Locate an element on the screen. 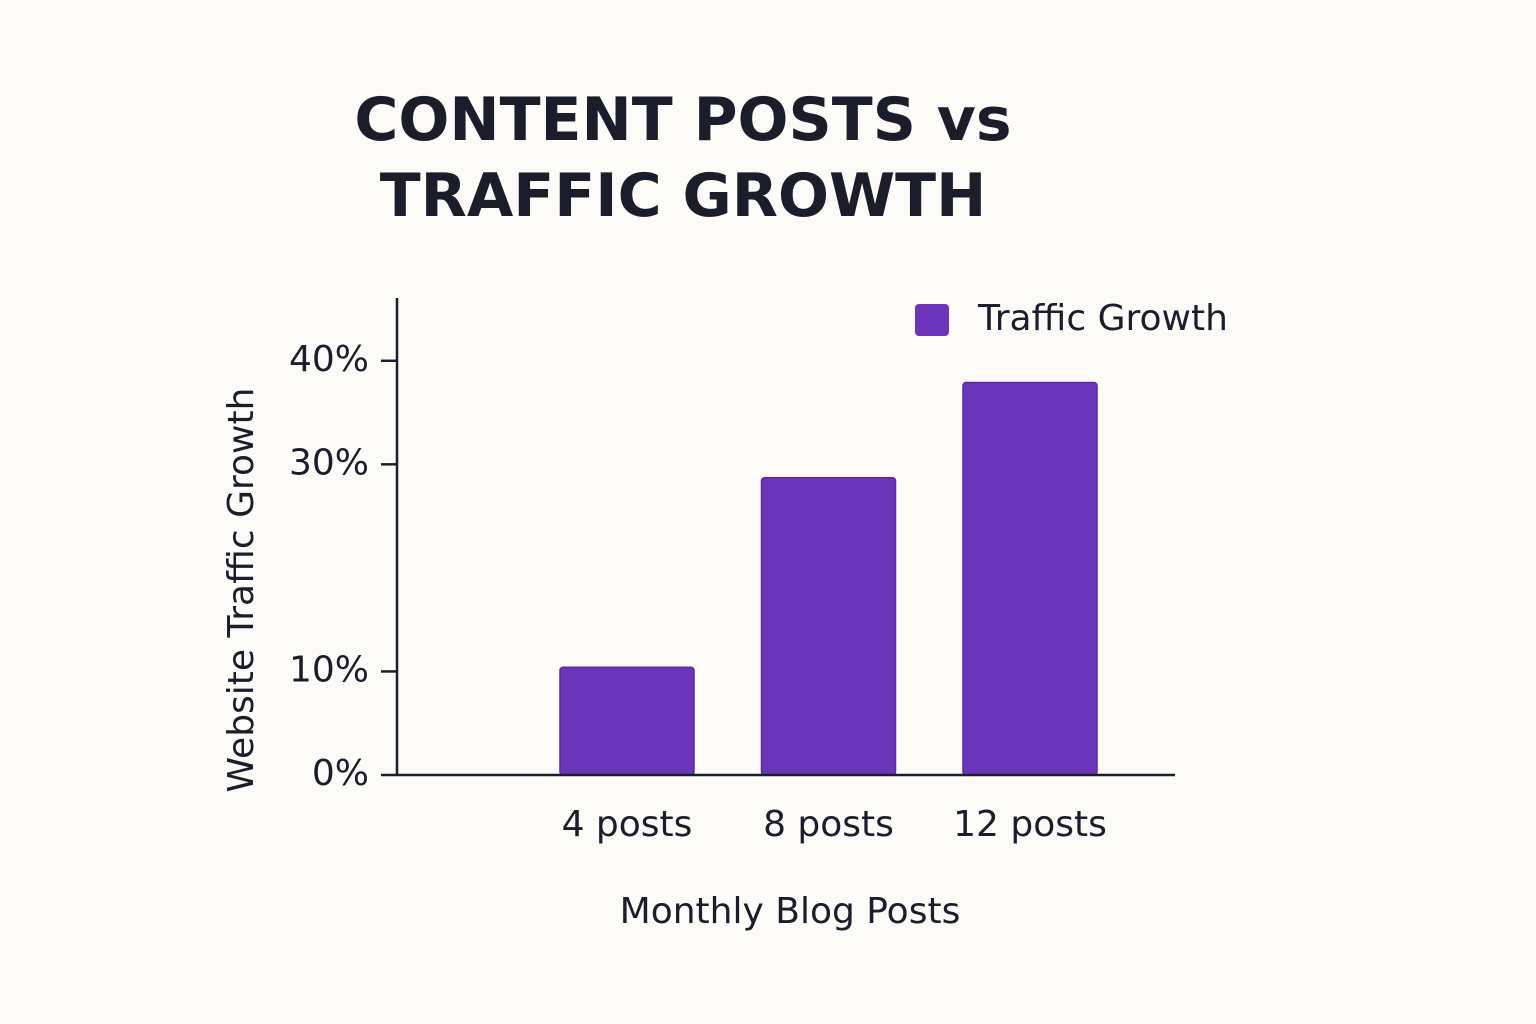  y-tick-label: 30% is located at coordinates (329, 462).